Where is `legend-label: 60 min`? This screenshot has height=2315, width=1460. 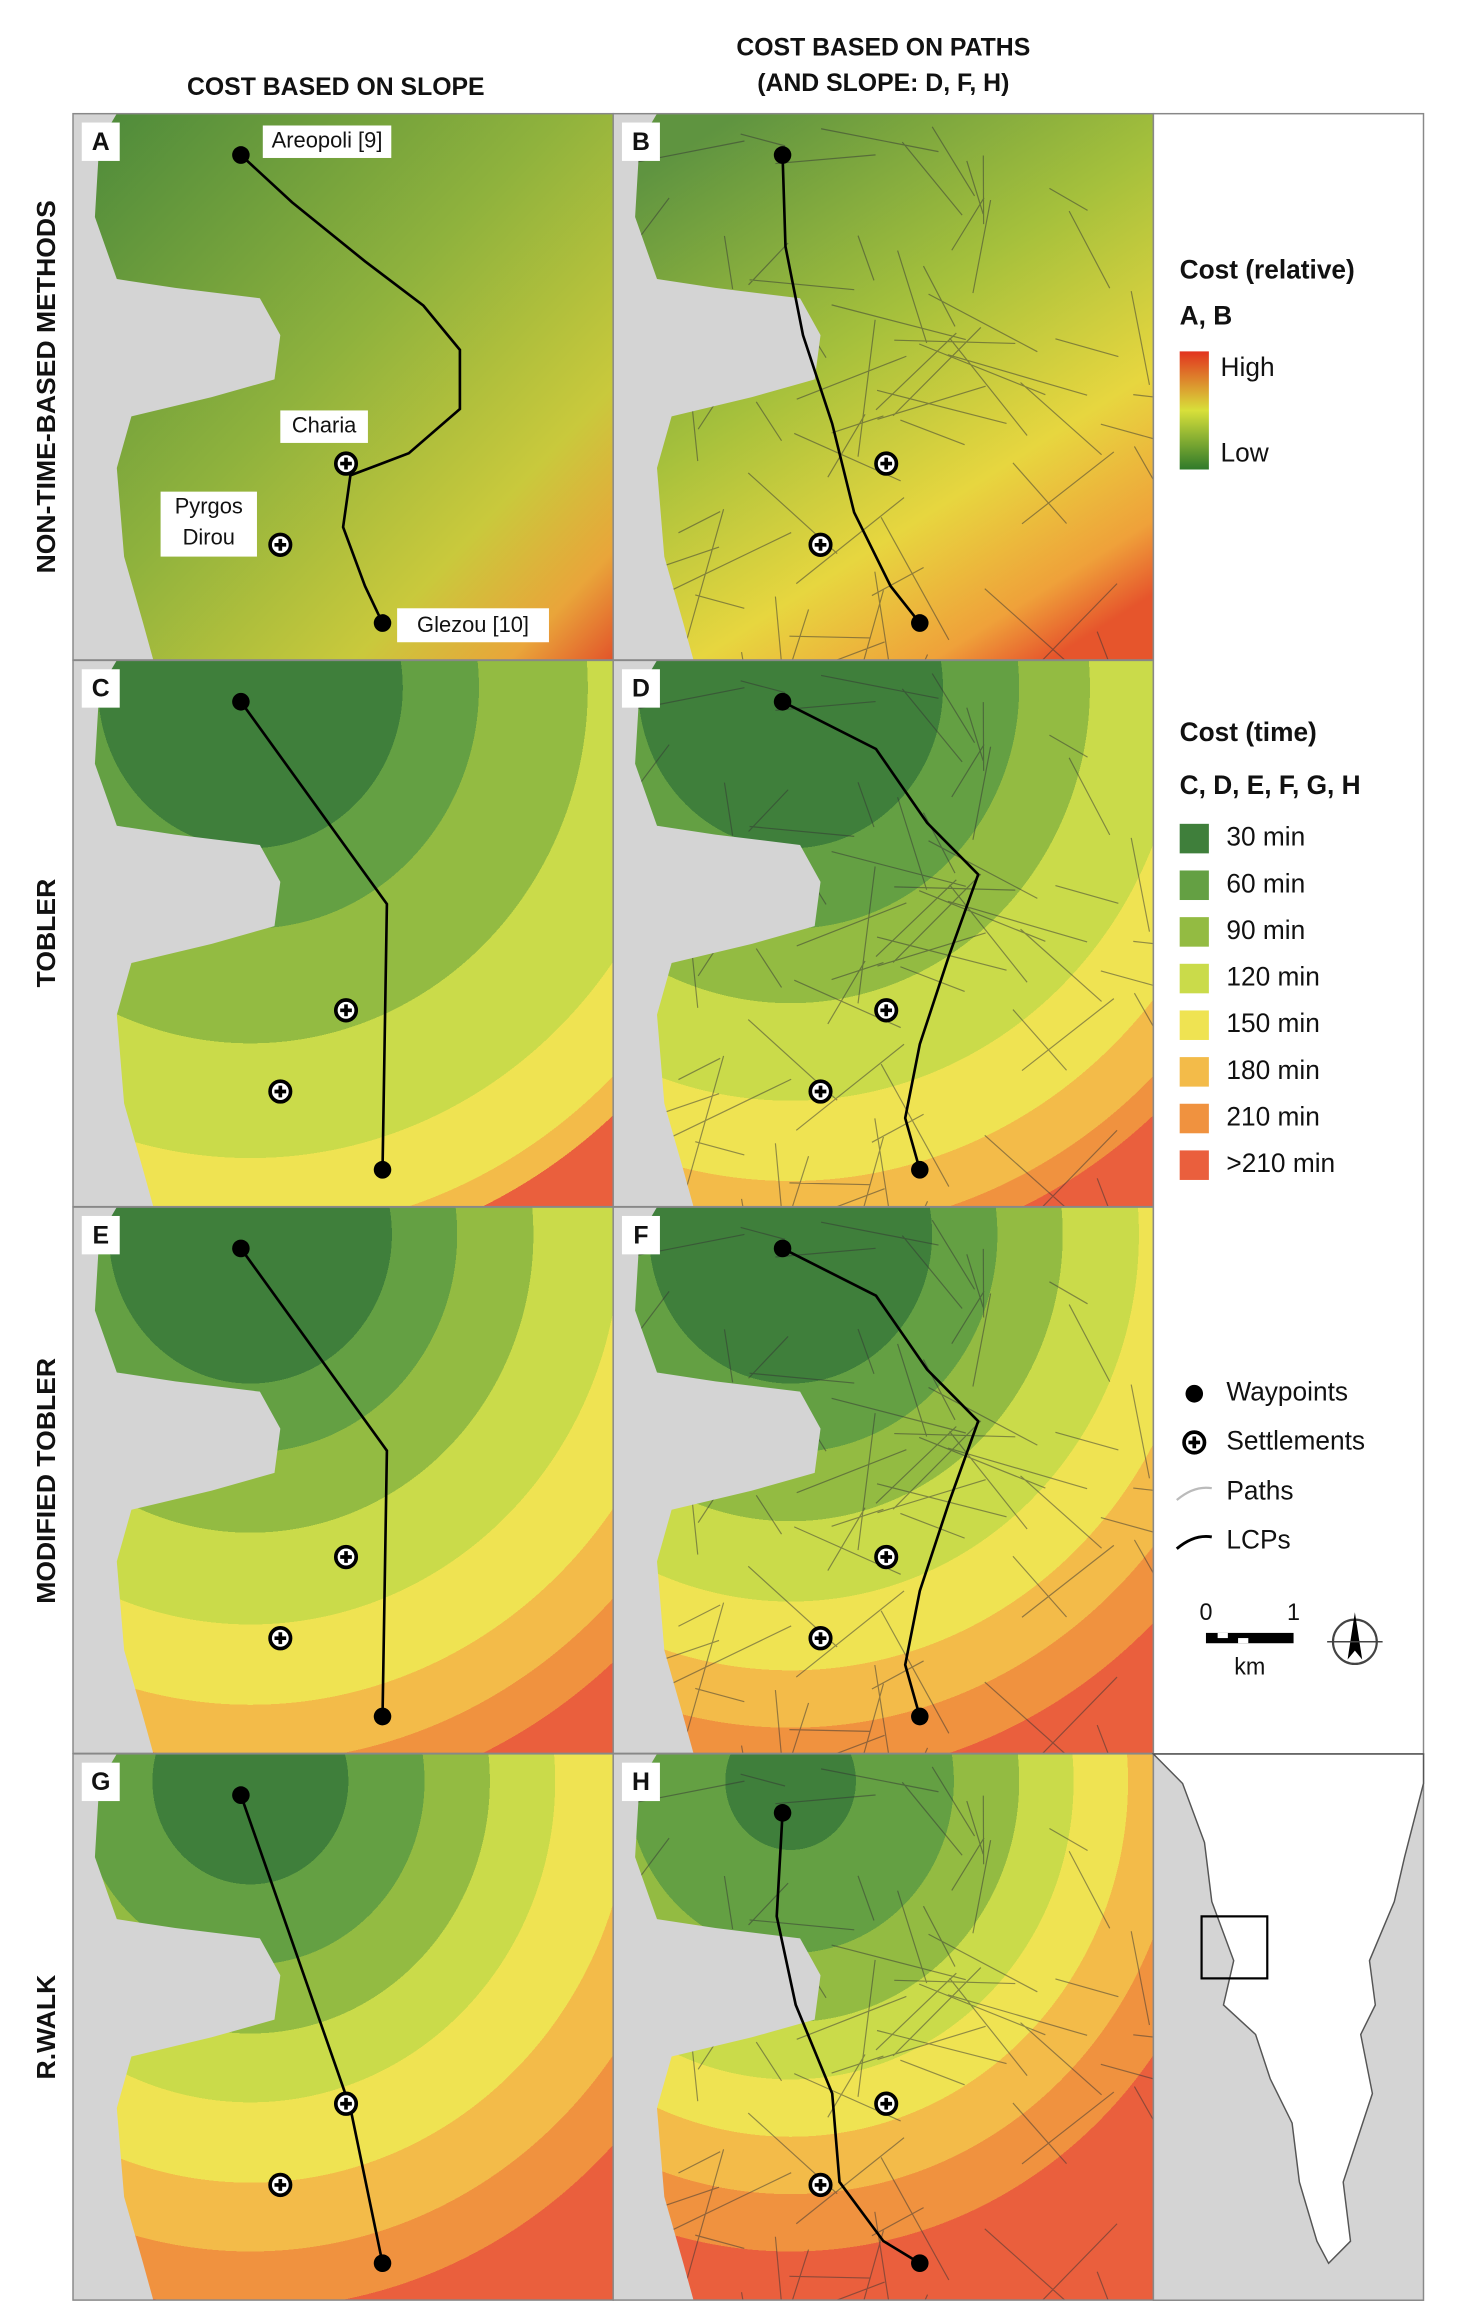 legend-label: 60 min is located at coordinates (1265, 883).